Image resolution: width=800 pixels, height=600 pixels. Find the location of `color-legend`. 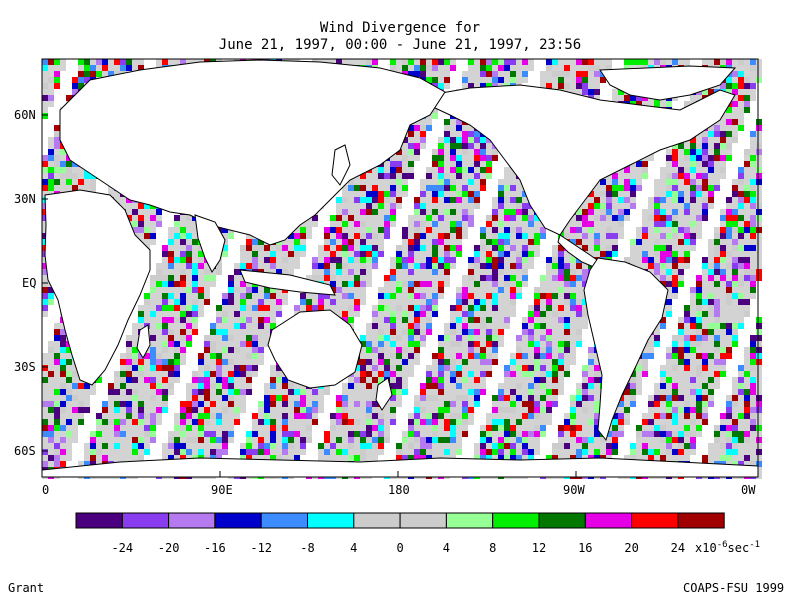

color-legend is located at coordinates (400, 520).